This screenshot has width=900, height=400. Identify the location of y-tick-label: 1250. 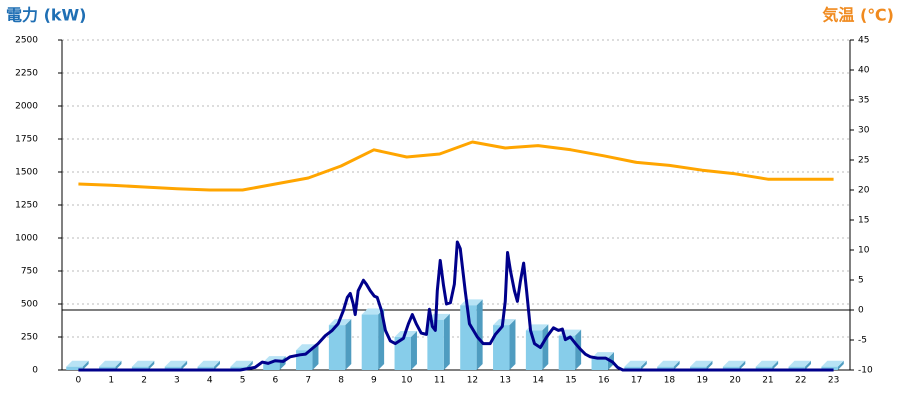
(26, 206).